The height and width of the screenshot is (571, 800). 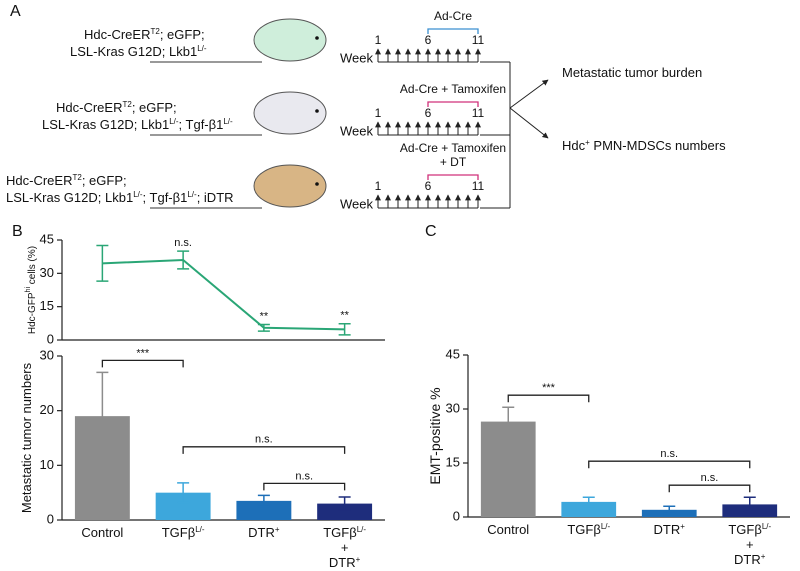 I want to click on treatment-label: Ad-Cre + Tamoxifen + DT, so click(x=453, y=155).